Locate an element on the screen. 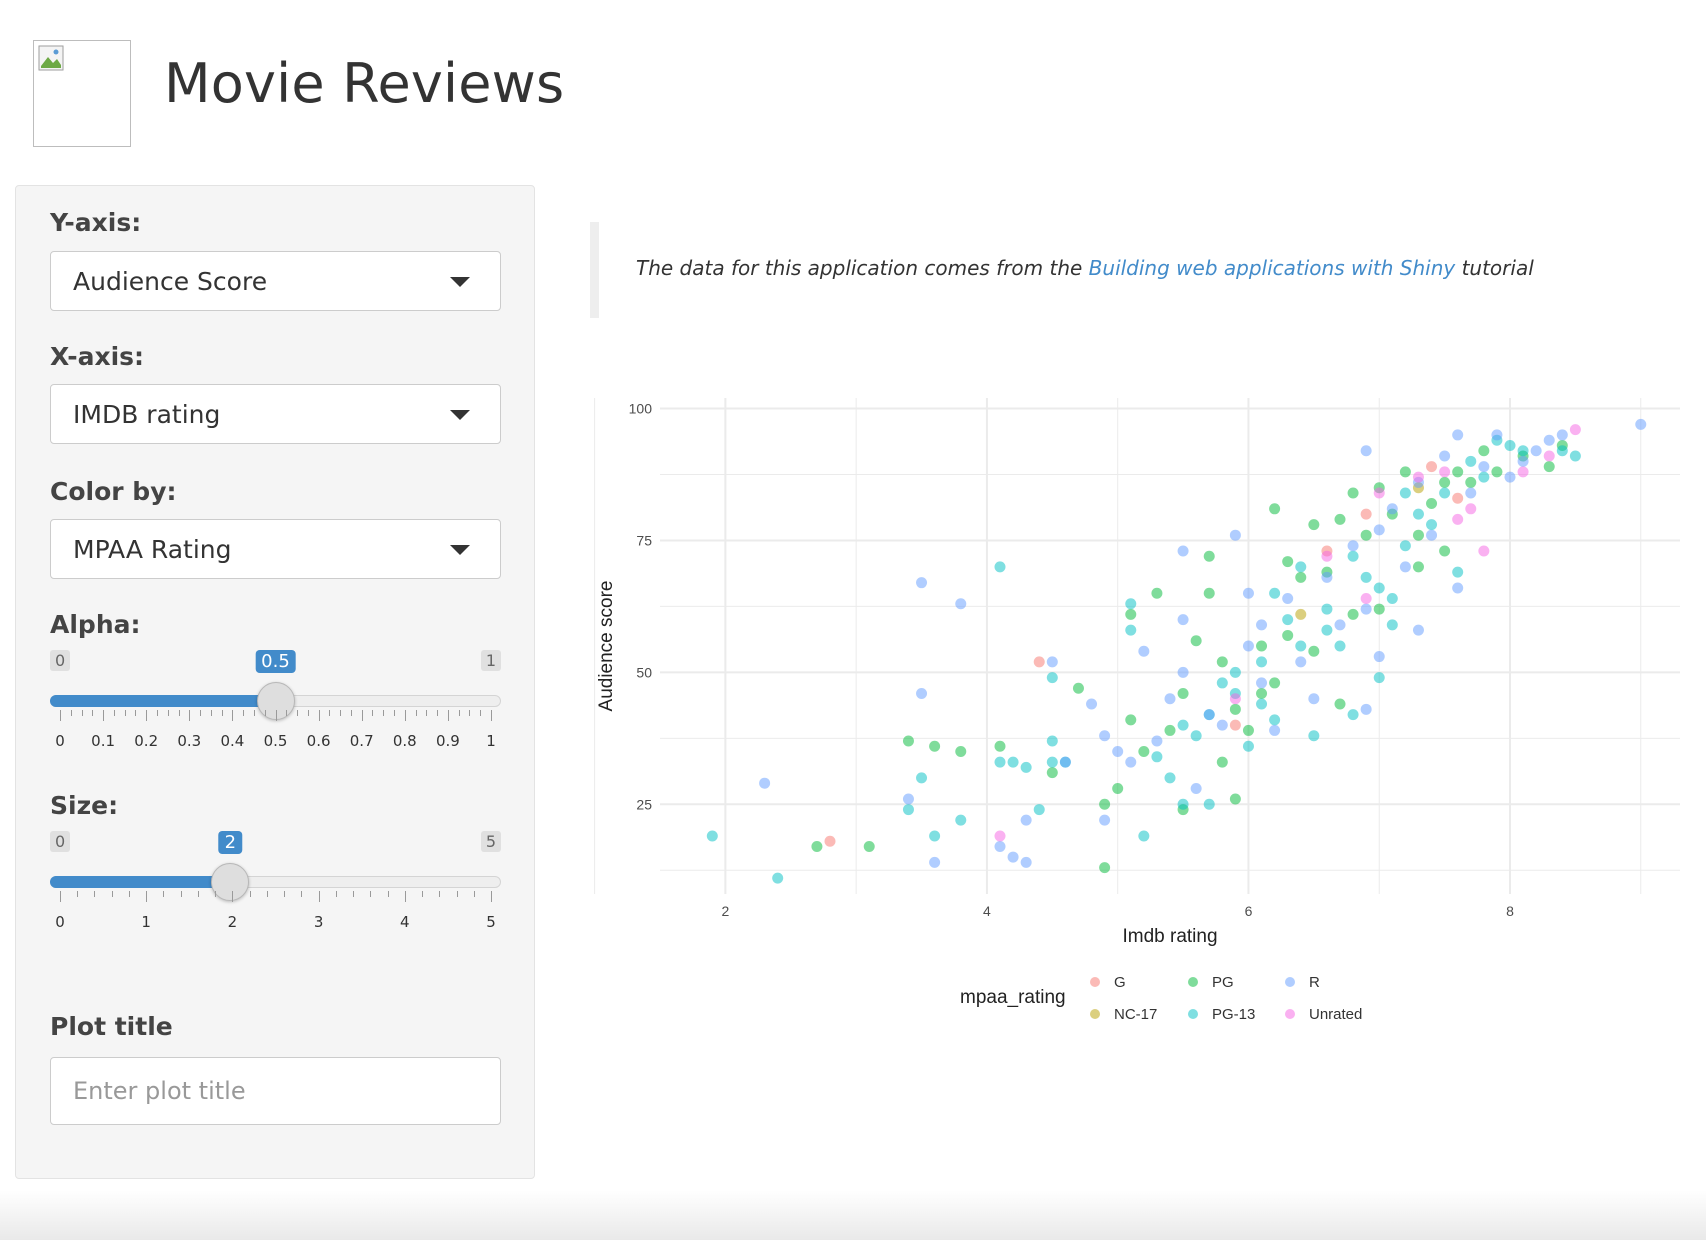  size-slider-handle is located at coordinates (230, 882).